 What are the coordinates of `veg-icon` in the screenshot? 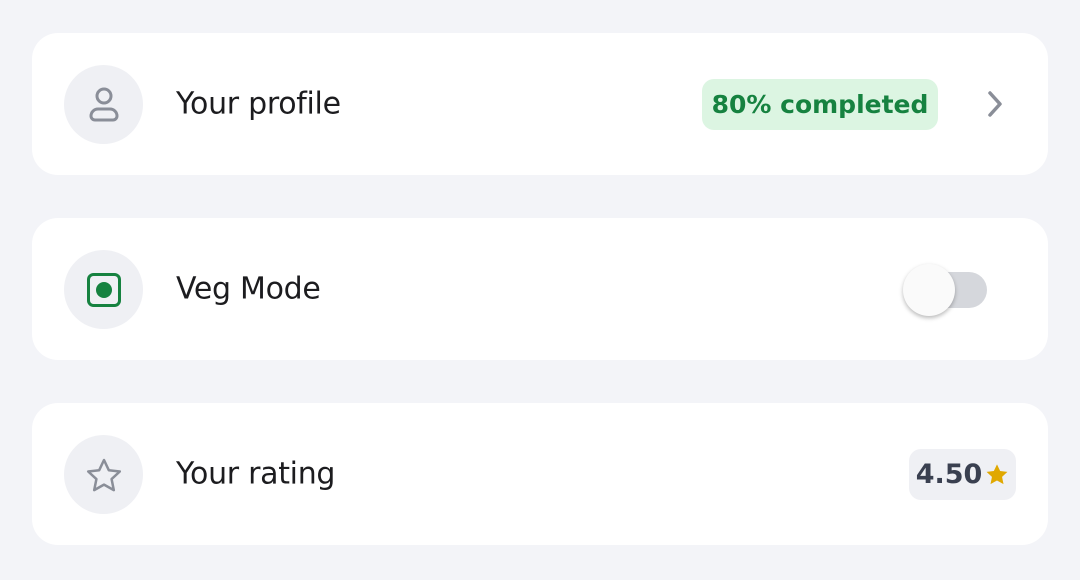 It's located at (103, 289).